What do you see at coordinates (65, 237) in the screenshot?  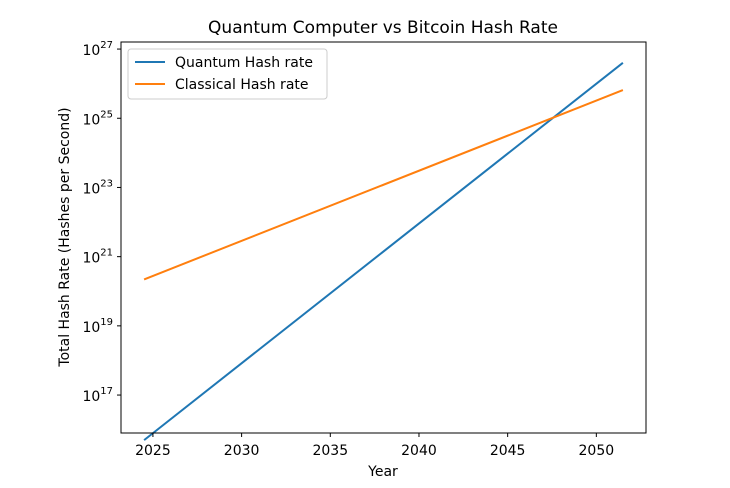 I see `y-axis-label: Total Hash Rate (Hashes per Second)` at bounding box center [65, 237].